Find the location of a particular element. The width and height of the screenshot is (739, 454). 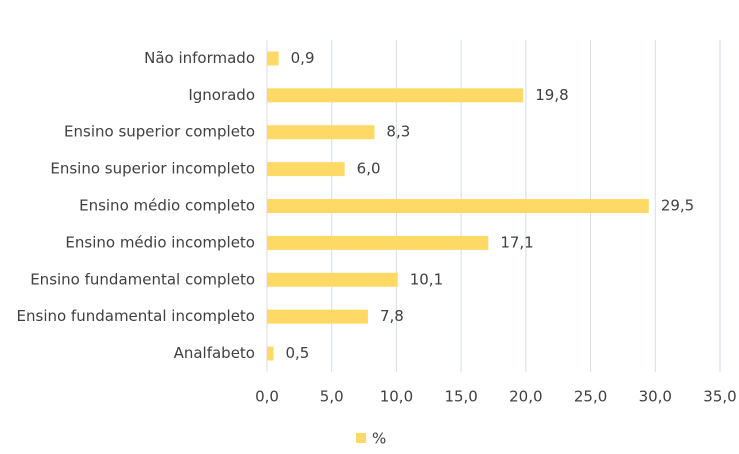

y-tick-label: Ignorado is located at coordinates (221, 95).